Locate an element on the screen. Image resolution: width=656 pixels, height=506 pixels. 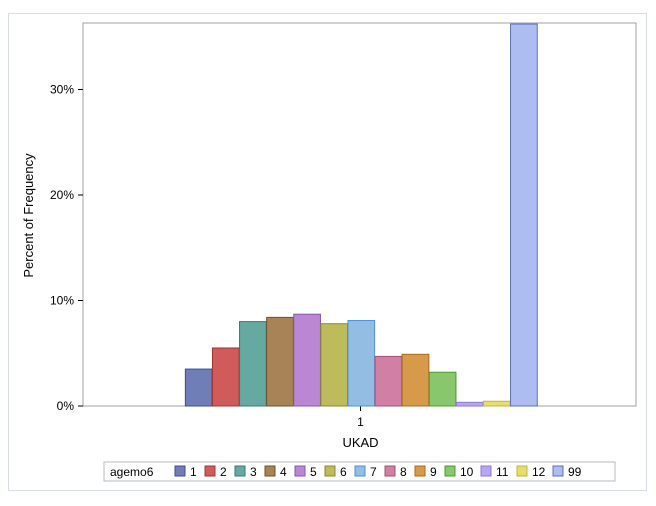
y-tick-label: 10% is located at coordinates (62, 300).